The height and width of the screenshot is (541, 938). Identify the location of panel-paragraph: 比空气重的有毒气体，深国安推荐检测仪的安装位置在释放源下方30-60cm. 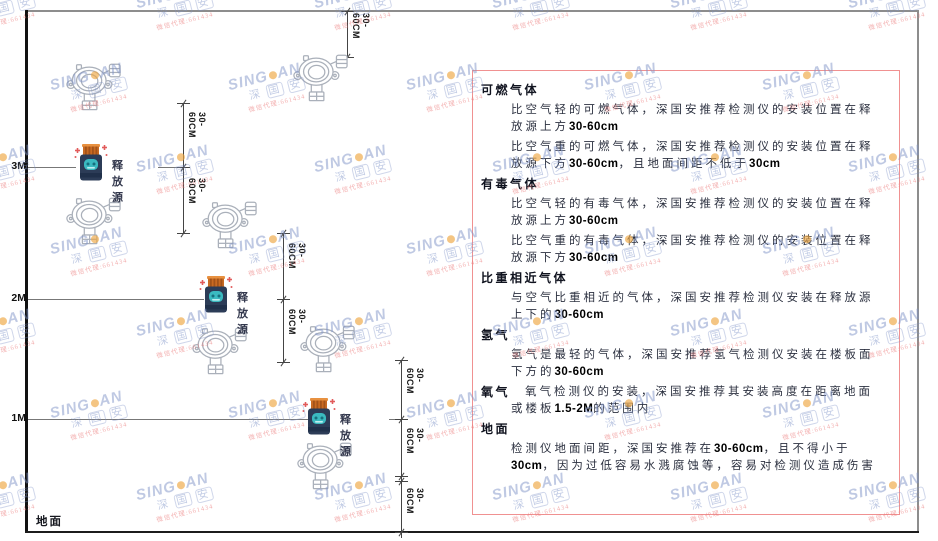
(692, 249).